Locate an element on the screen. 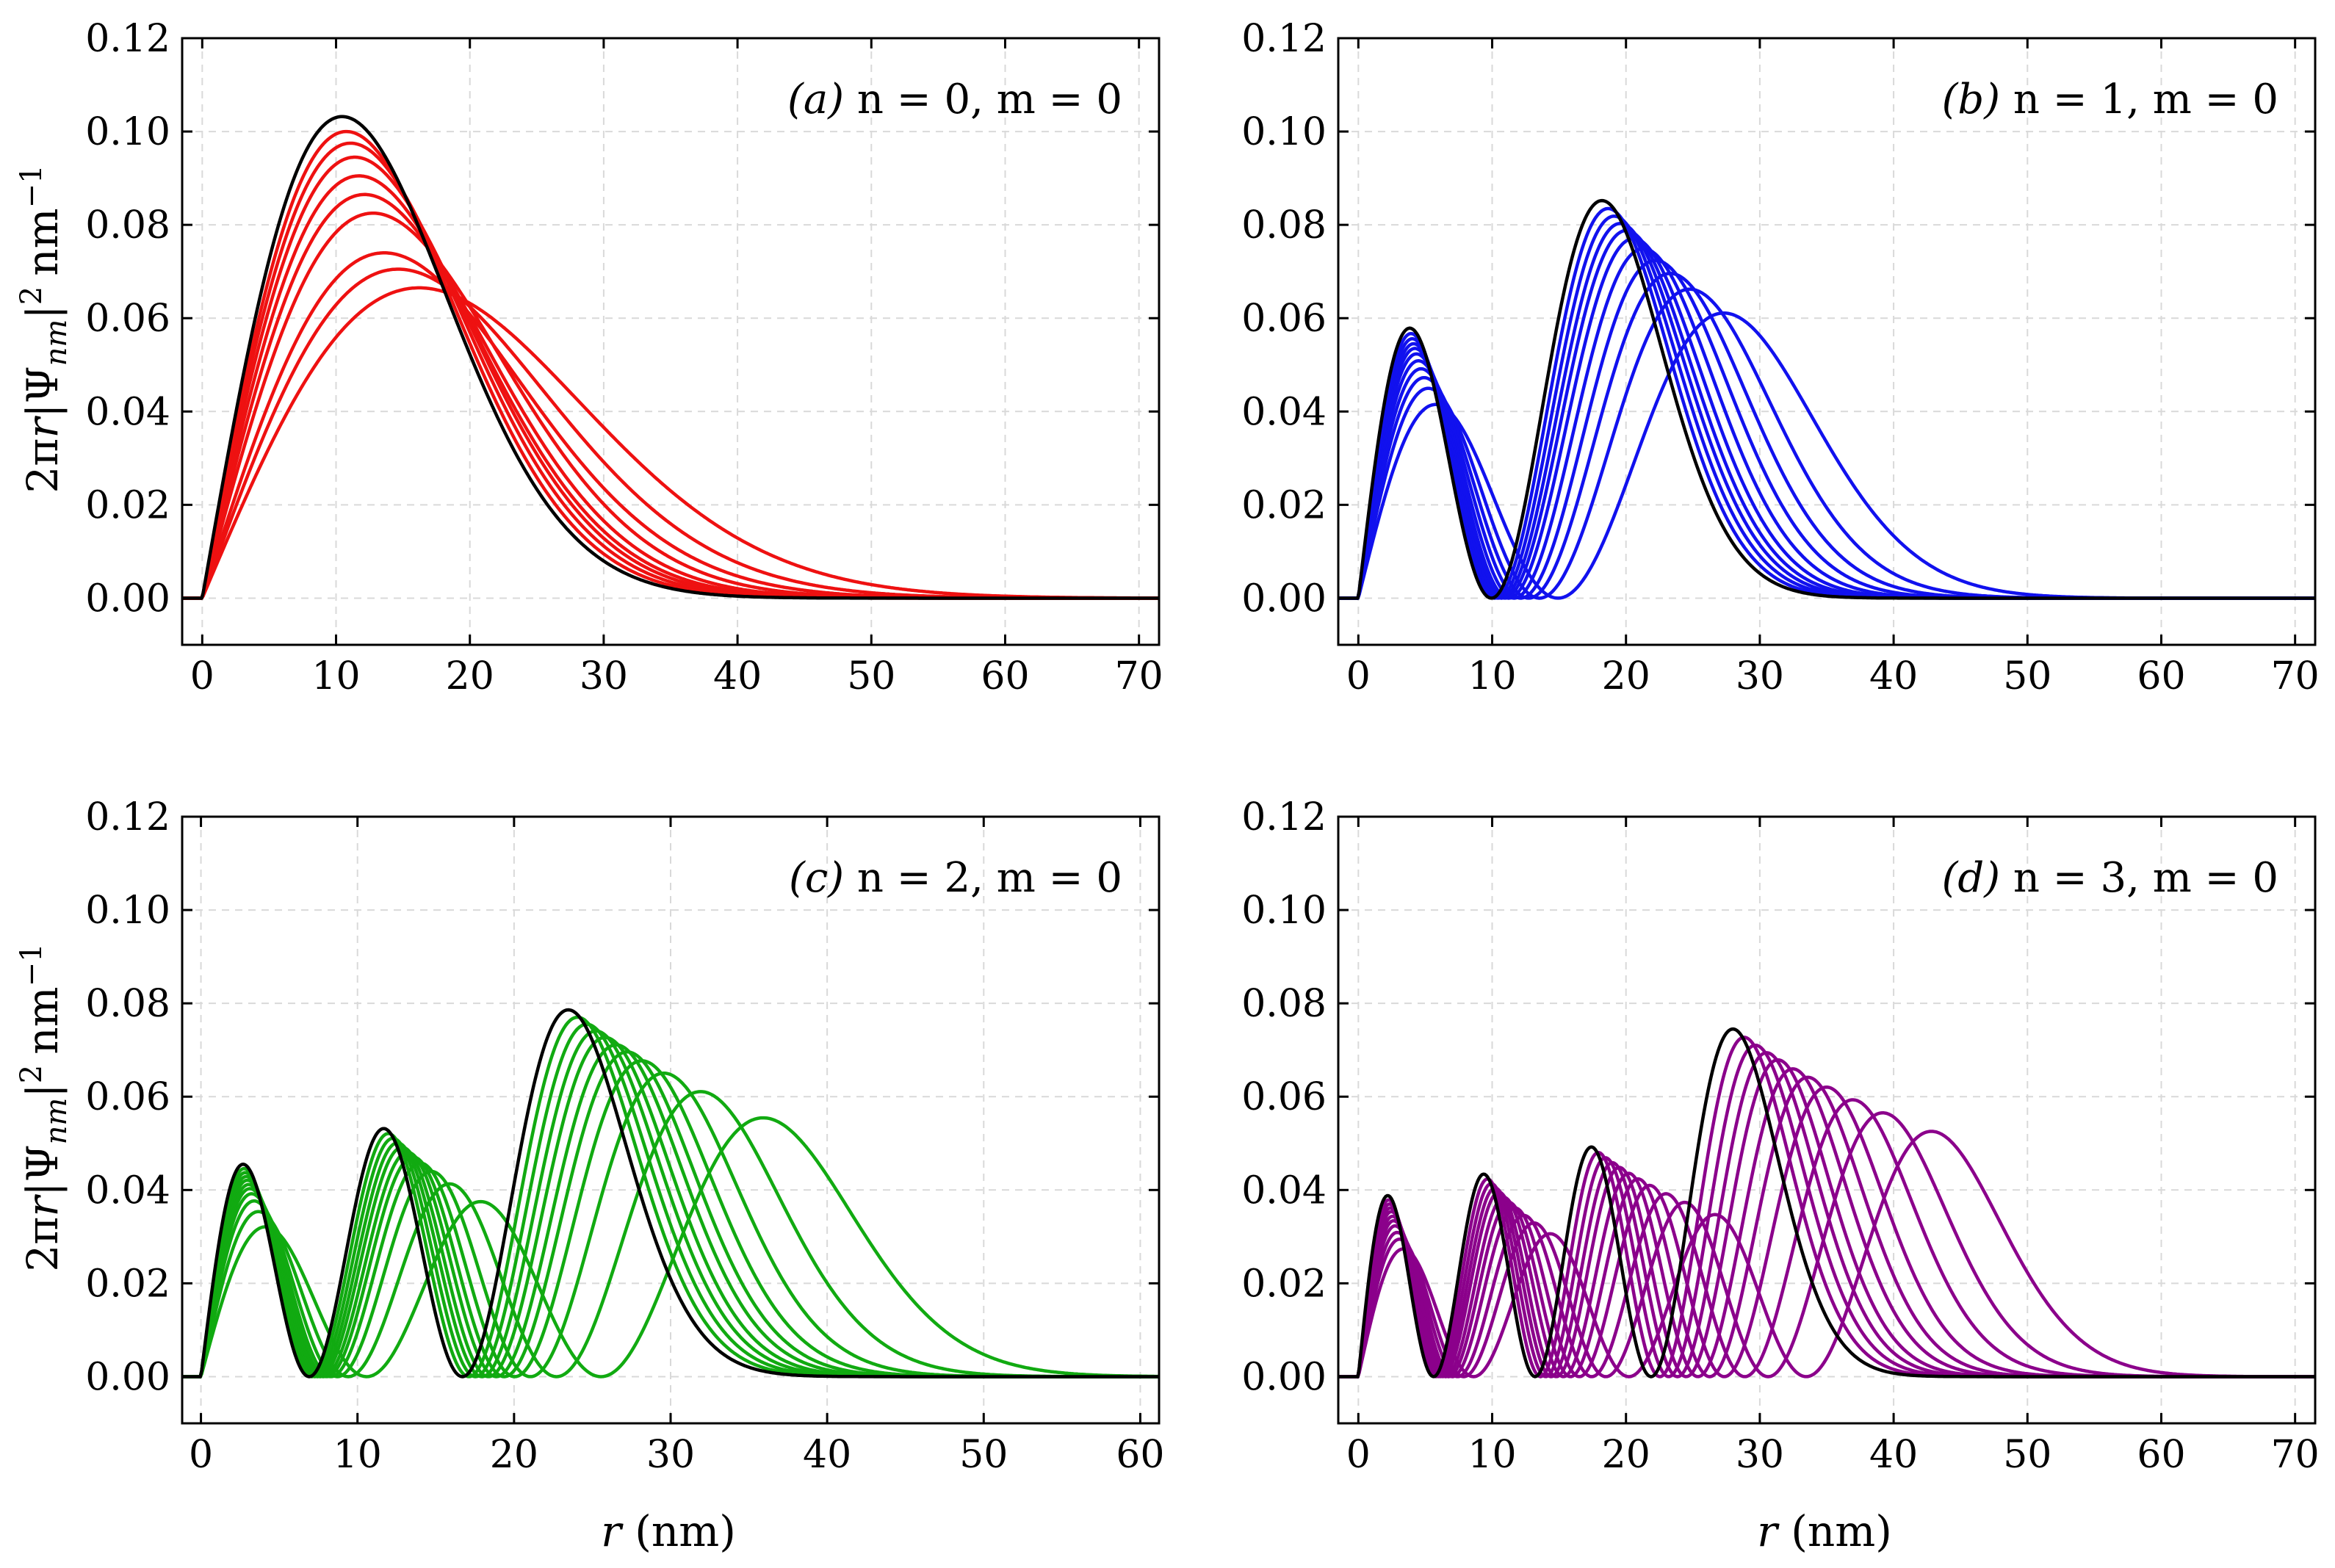  ylabel-top: 2πr|Ψnm|2nm−1 is located at coordinates (44, 329).